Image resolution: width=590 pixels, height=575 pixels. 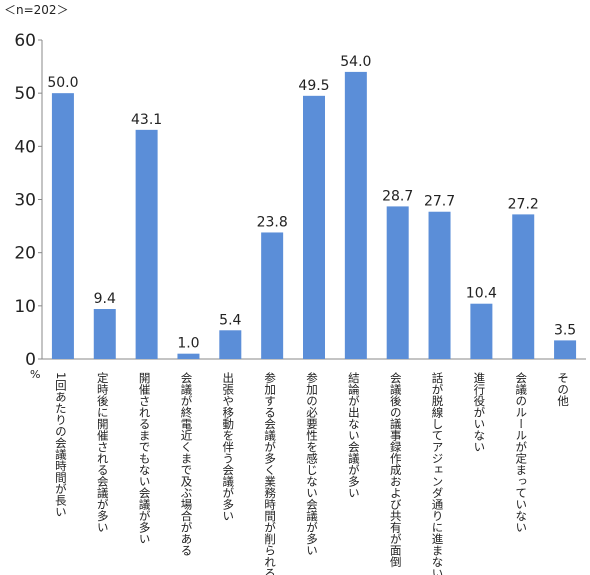 What do you see at coordinates (563, 389) in the screenshot?
I see `x-tick-label: その他` at bounding box center [563, 389].